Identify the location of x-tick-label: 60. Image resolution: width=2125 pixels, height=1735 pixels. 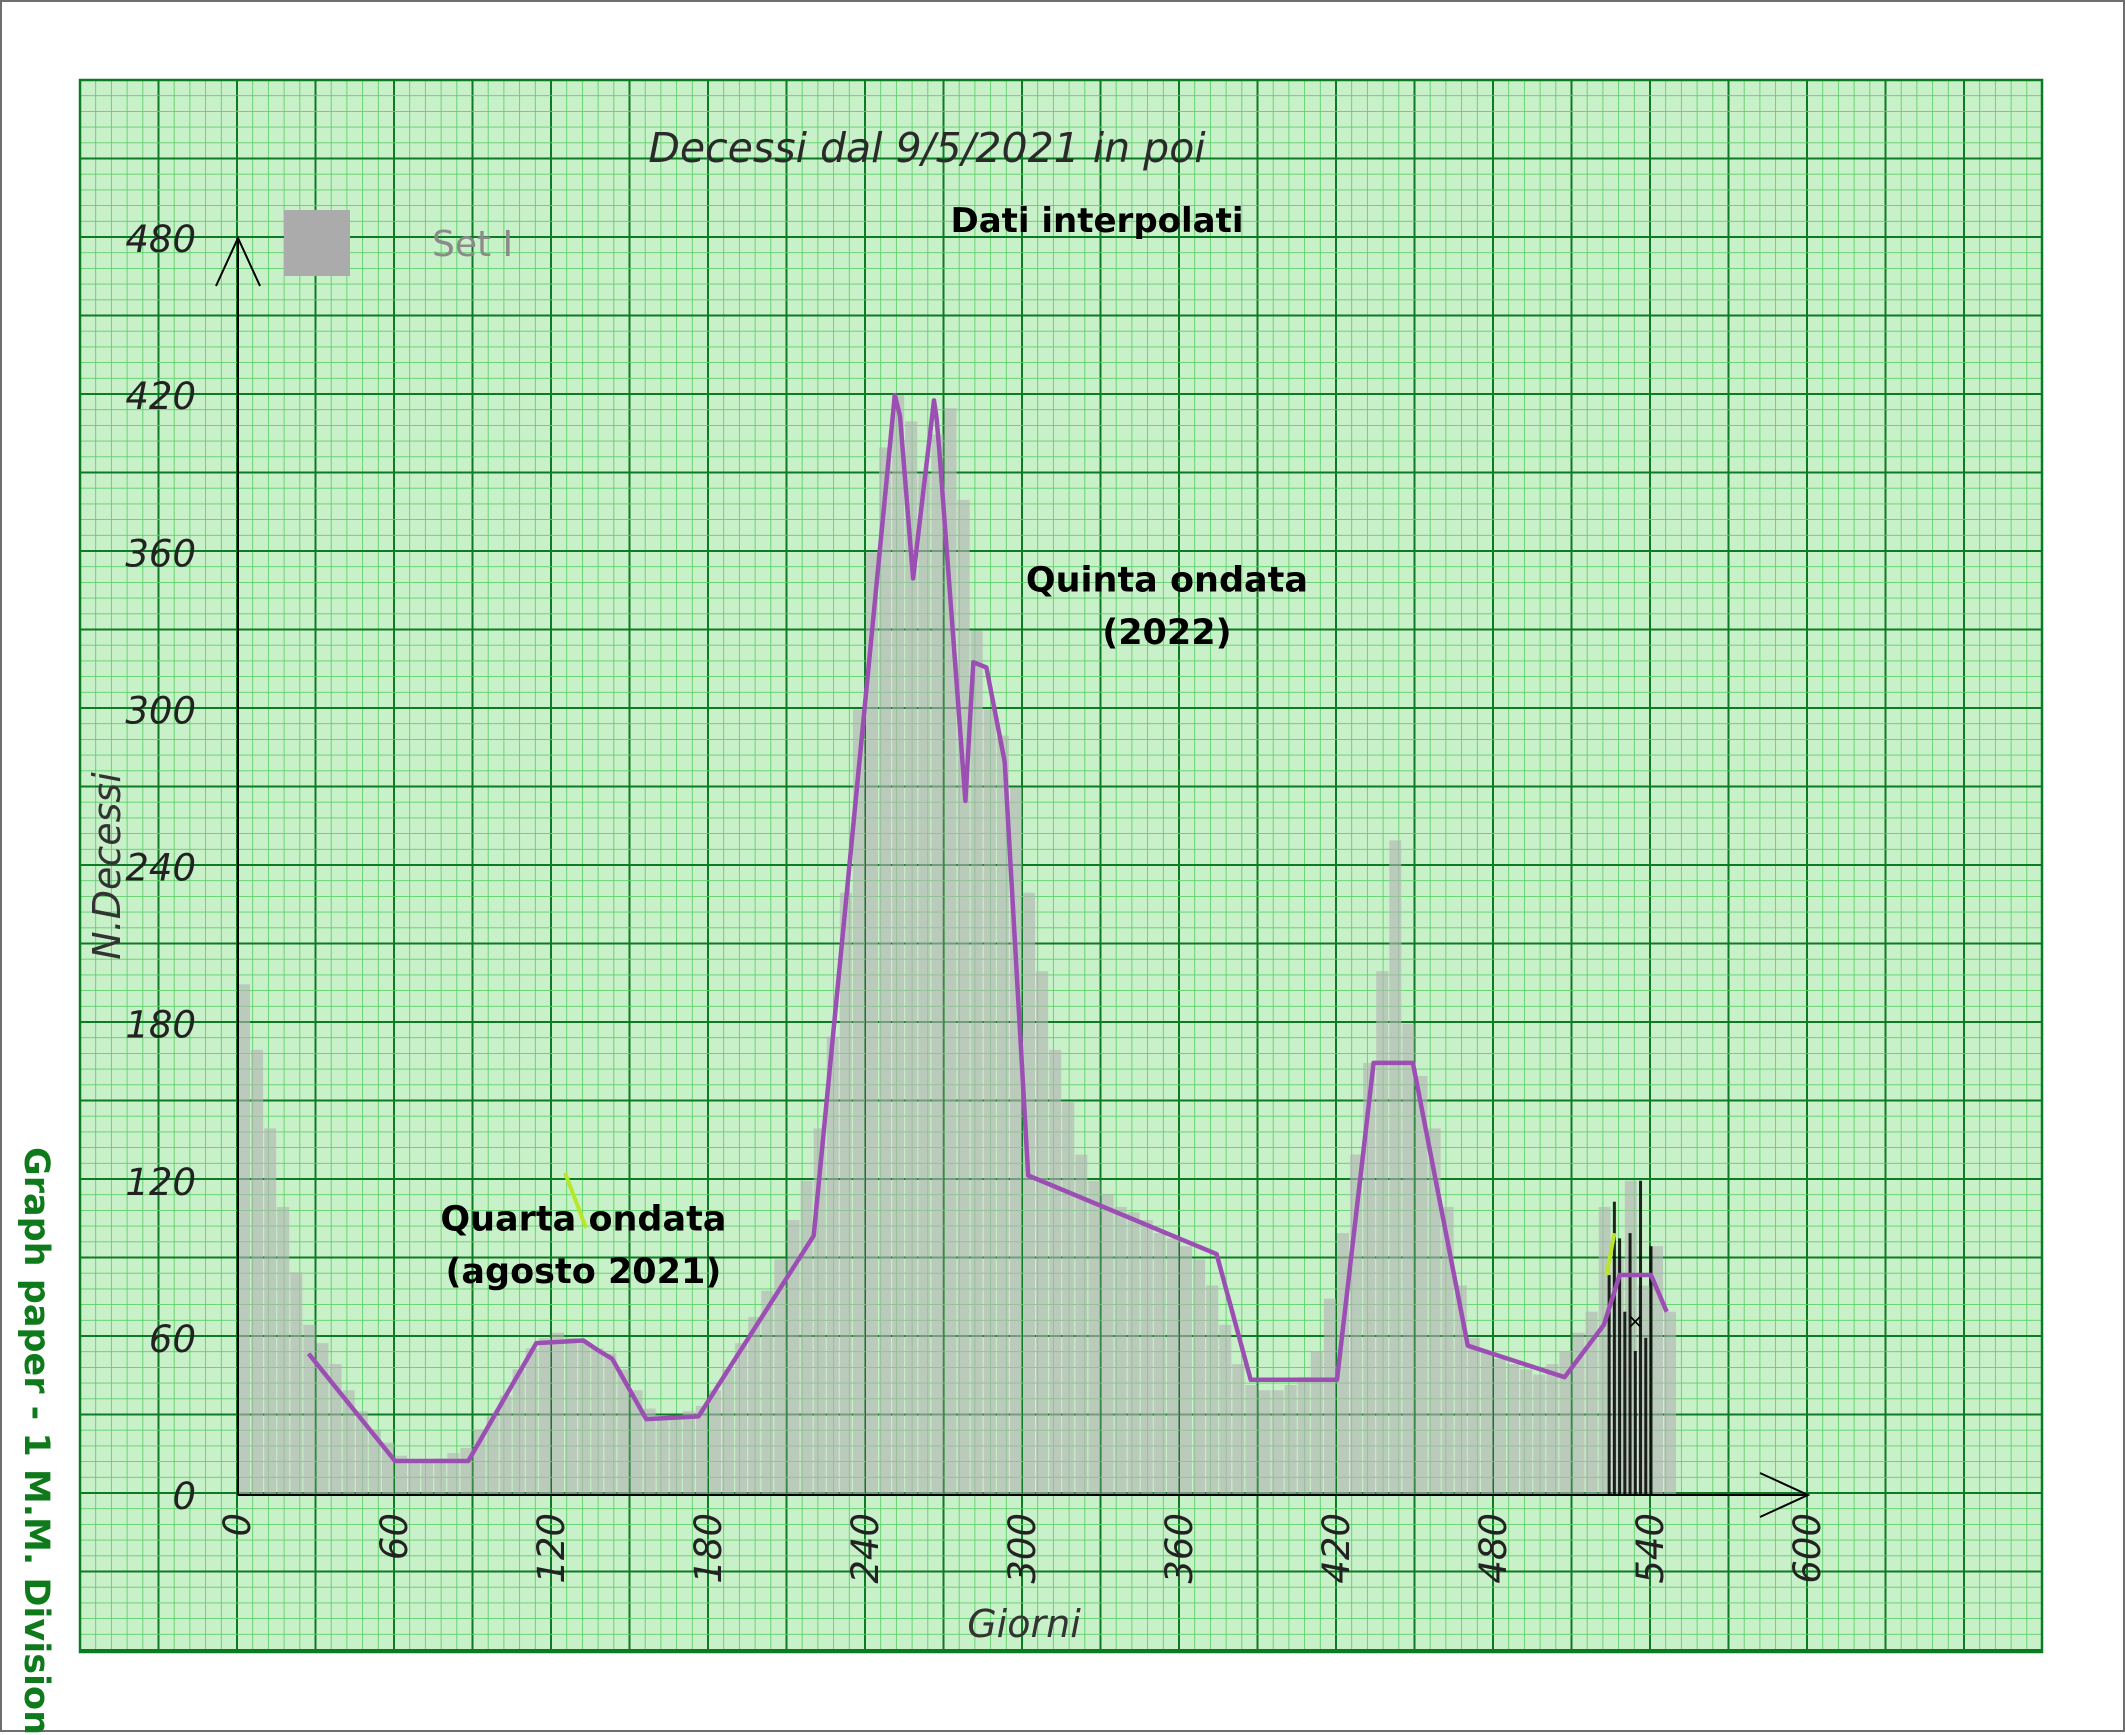
(394, 1536).